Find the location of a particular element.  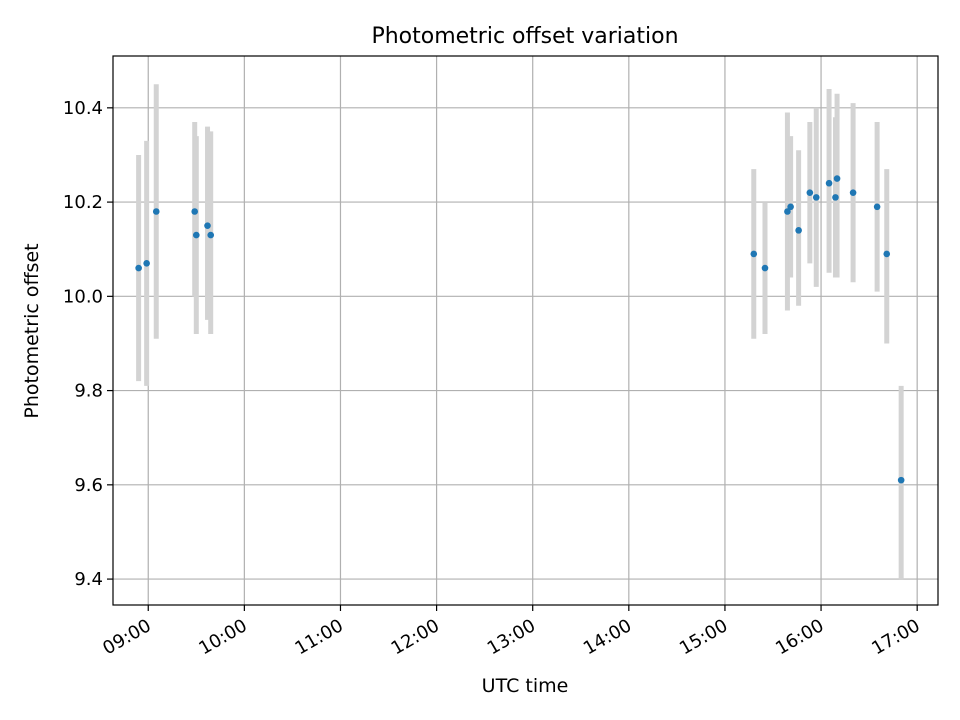

y-tick-label: 9.4 is located at coordinates (88, 579).